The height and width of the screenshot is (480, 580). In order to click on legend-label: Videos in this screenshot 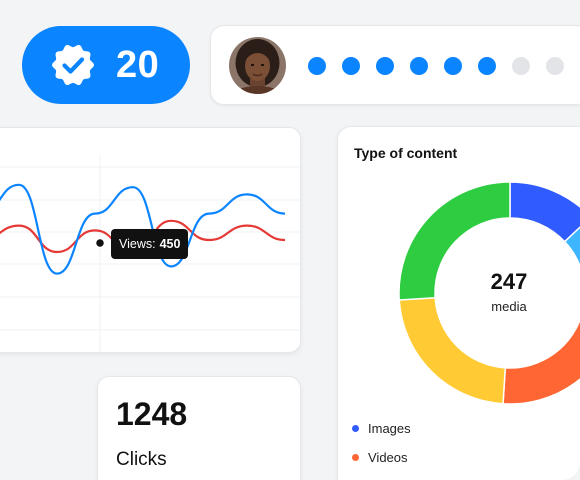, I will do `click(388, 457)`.